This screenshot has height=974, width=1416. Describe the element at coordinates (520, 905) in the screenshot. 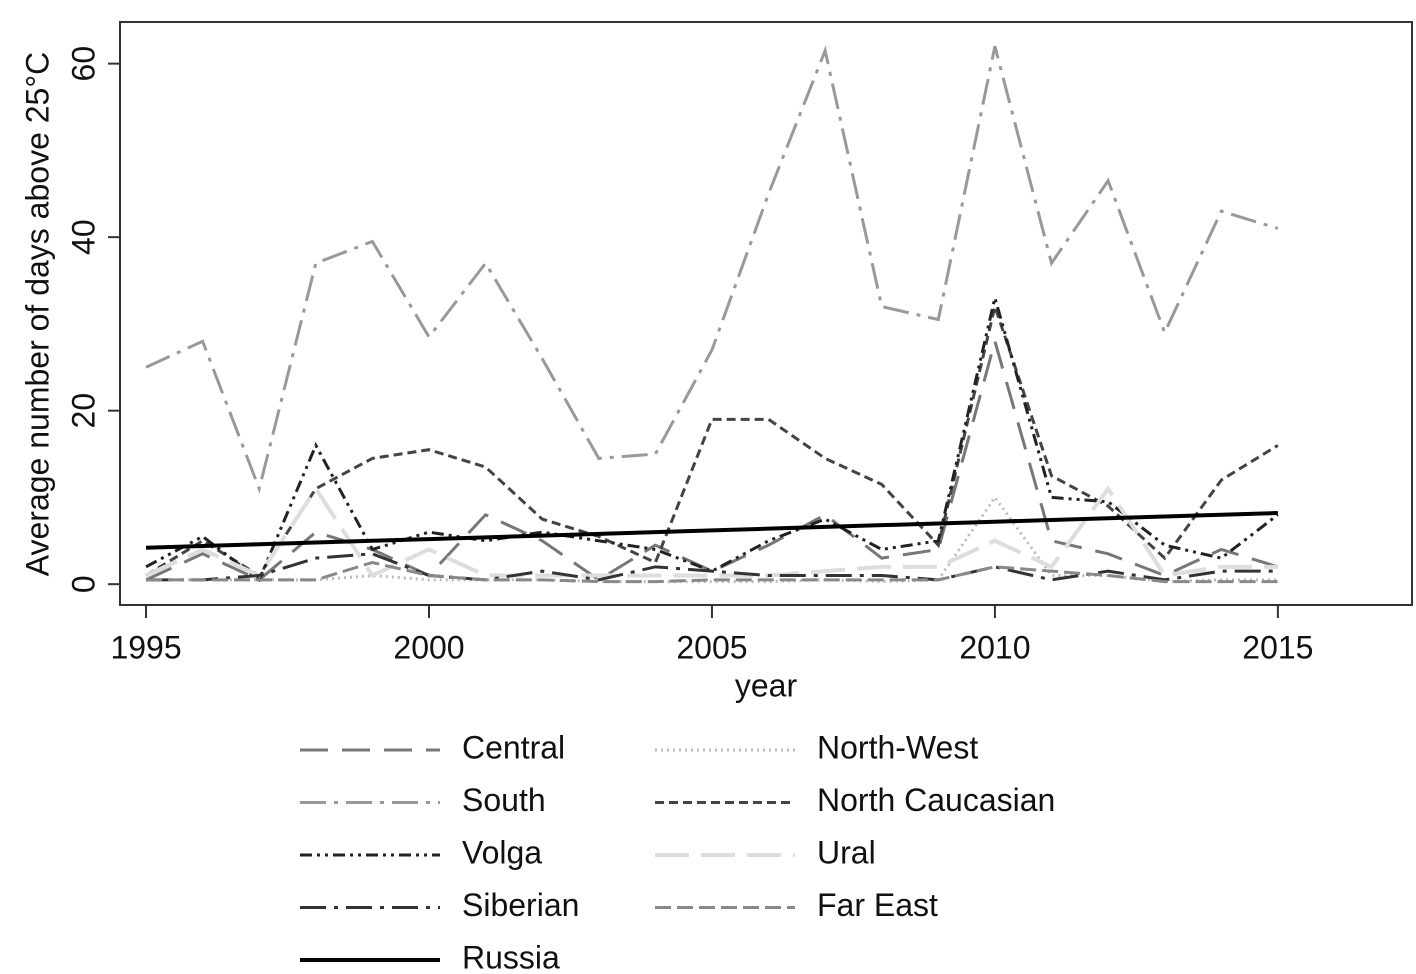

I see `legend-label: Siberian` at that location.